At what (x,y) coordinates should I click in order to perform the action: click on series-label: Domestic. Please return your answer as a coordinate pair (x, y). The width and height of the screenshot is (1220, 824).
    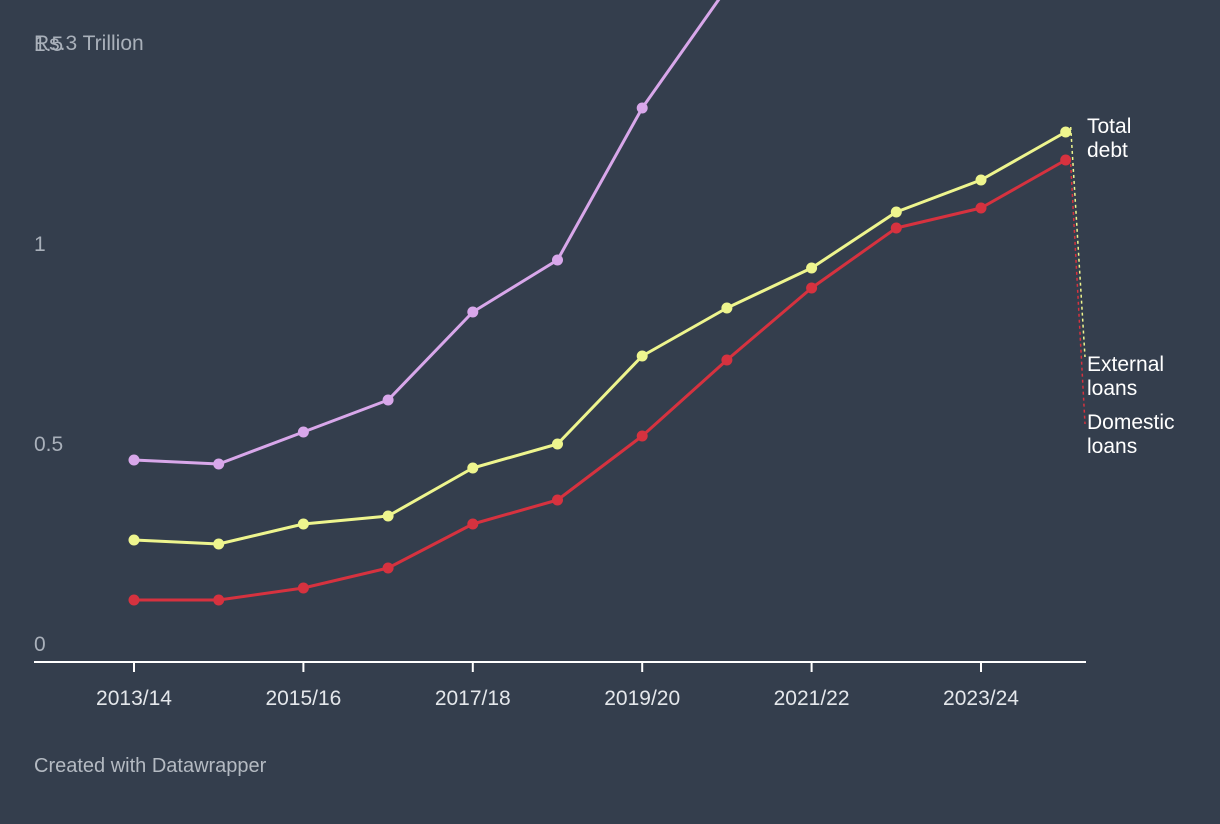
    Looking at the image, I should click on (1131, 422).